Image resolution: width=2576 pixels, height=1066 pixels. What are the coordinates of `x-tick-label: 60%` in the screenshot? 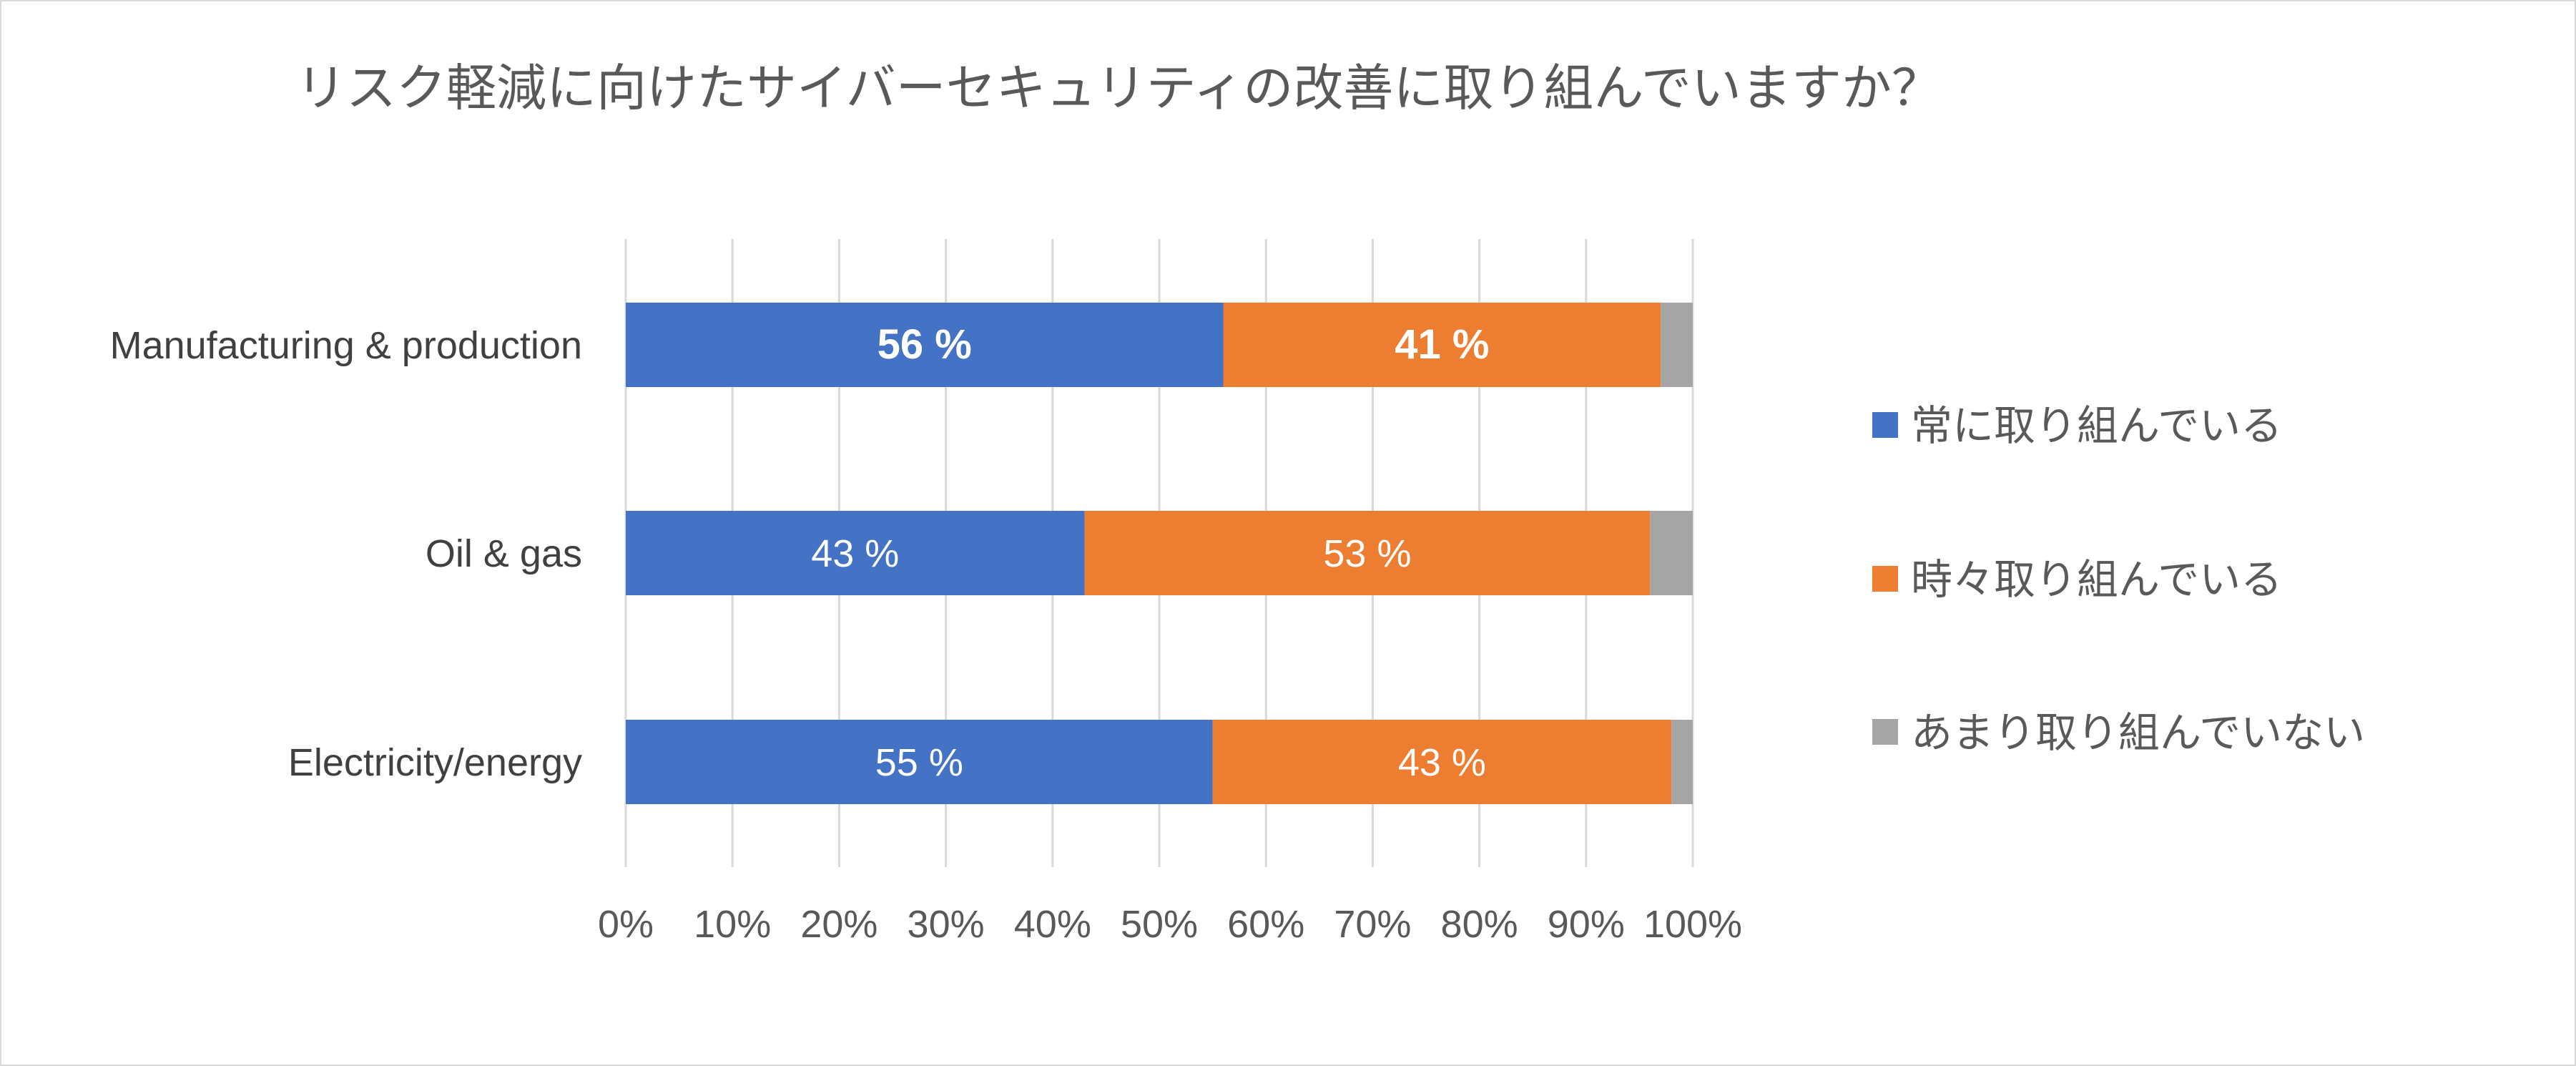 It's located at (1265, 924).